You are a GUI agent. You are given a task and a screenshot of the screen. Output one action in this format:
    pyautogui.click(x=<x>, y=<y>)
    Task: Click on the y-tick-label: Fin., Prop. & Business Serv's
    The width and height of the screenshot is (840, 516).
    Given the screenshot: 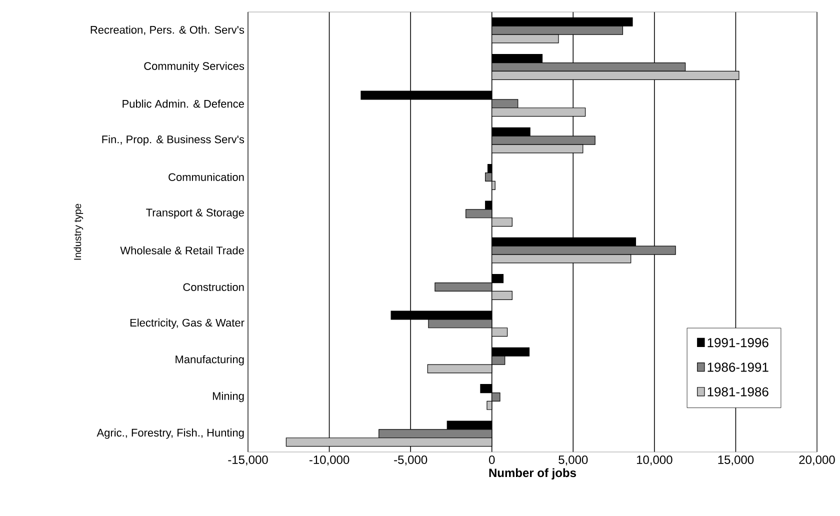 What is the action you would take?
    pyautogui.click(x=173, y=140)
    